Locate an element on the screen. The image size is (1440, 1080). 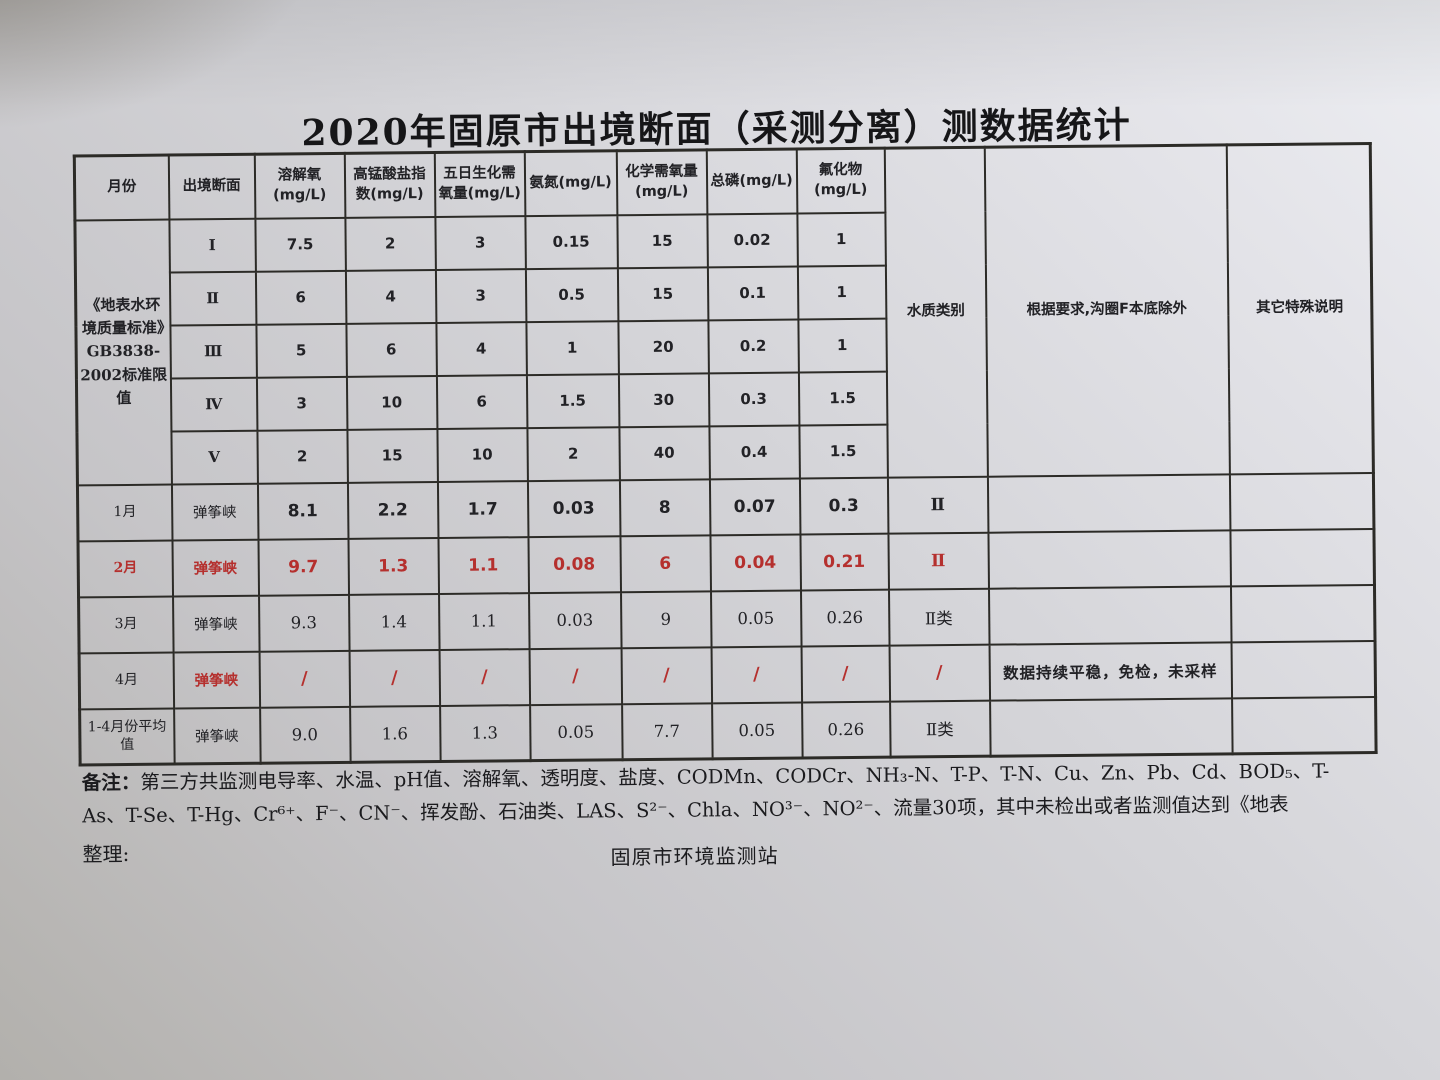
month-cell: 1月 is located at coordinates (124, 512).